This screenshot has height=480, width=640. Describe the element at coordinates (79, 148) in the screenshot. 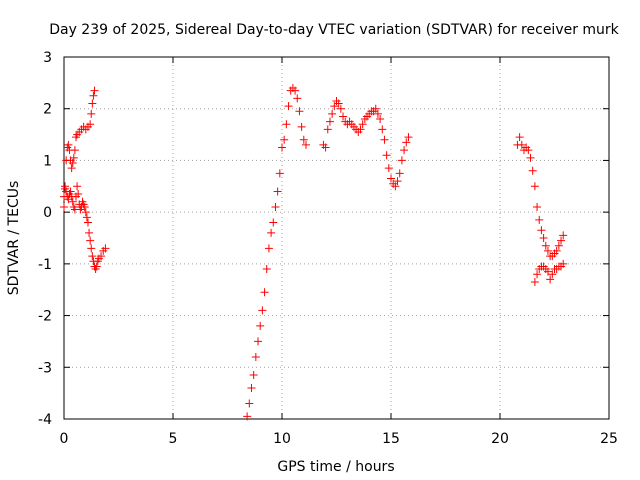

I see `series-early-upper` at that location.